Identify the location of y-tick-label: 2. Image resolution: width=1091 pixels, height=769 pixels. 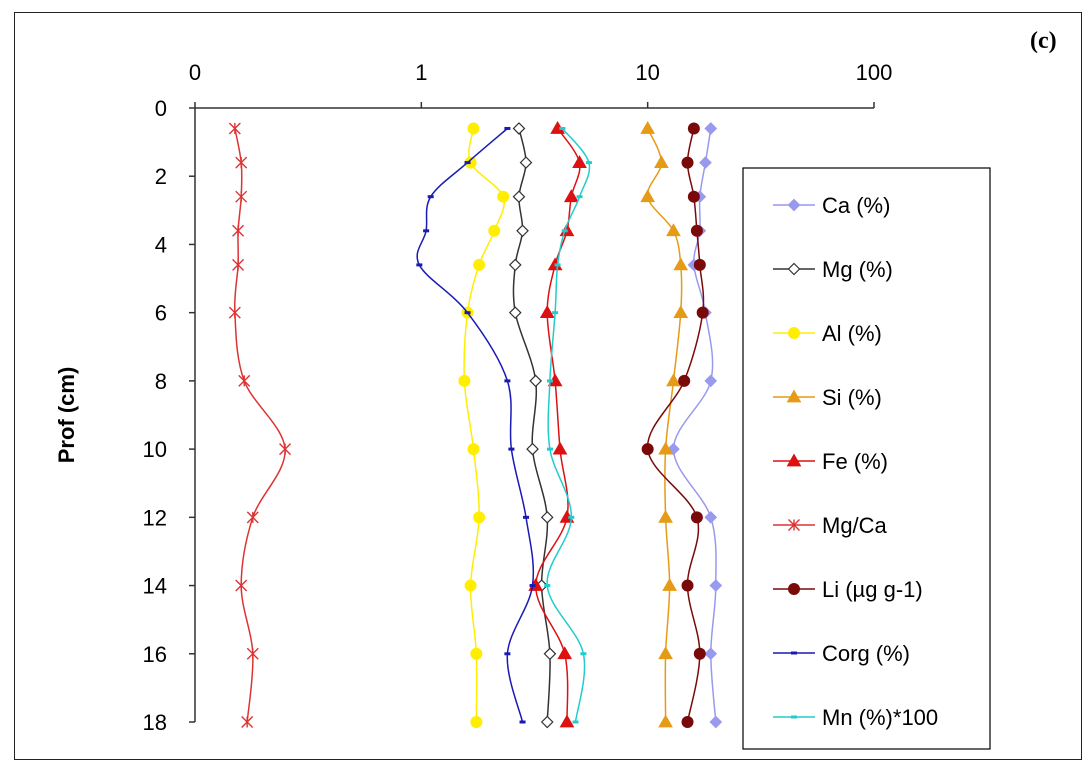
(161, 176).